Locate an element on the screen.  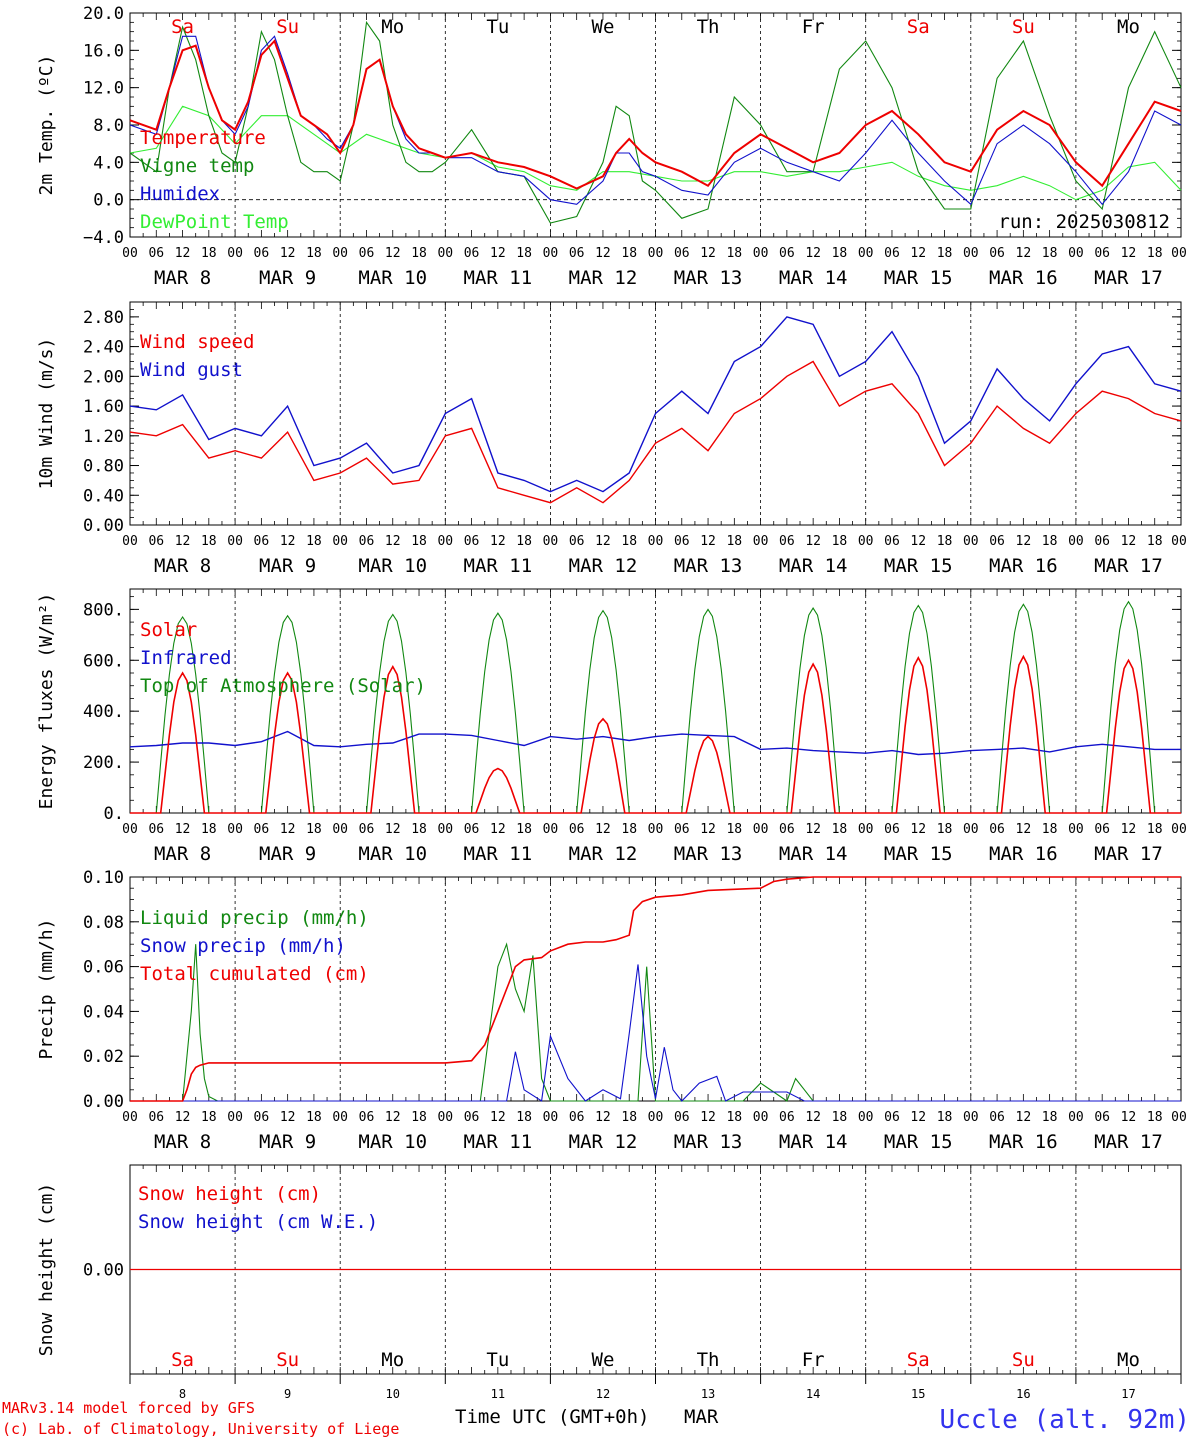
day-number: 13 is located at coordinates (708, 1394).